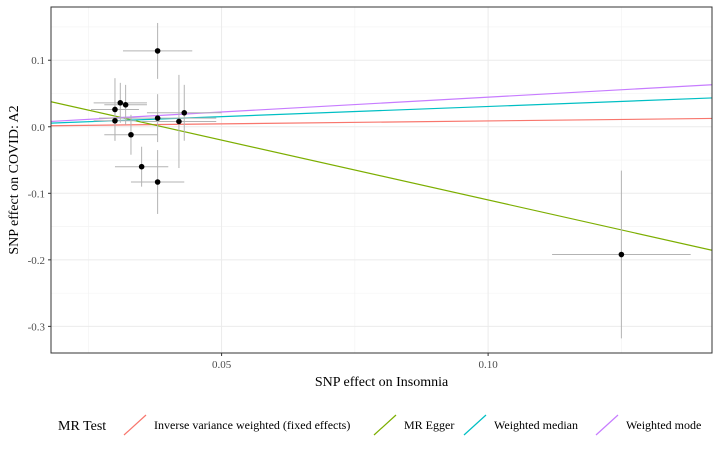  What do you see at coordinates (38, 128) in the screenshot?
I see `y-tick-label: 0.0` at bounding box center [38, 128].